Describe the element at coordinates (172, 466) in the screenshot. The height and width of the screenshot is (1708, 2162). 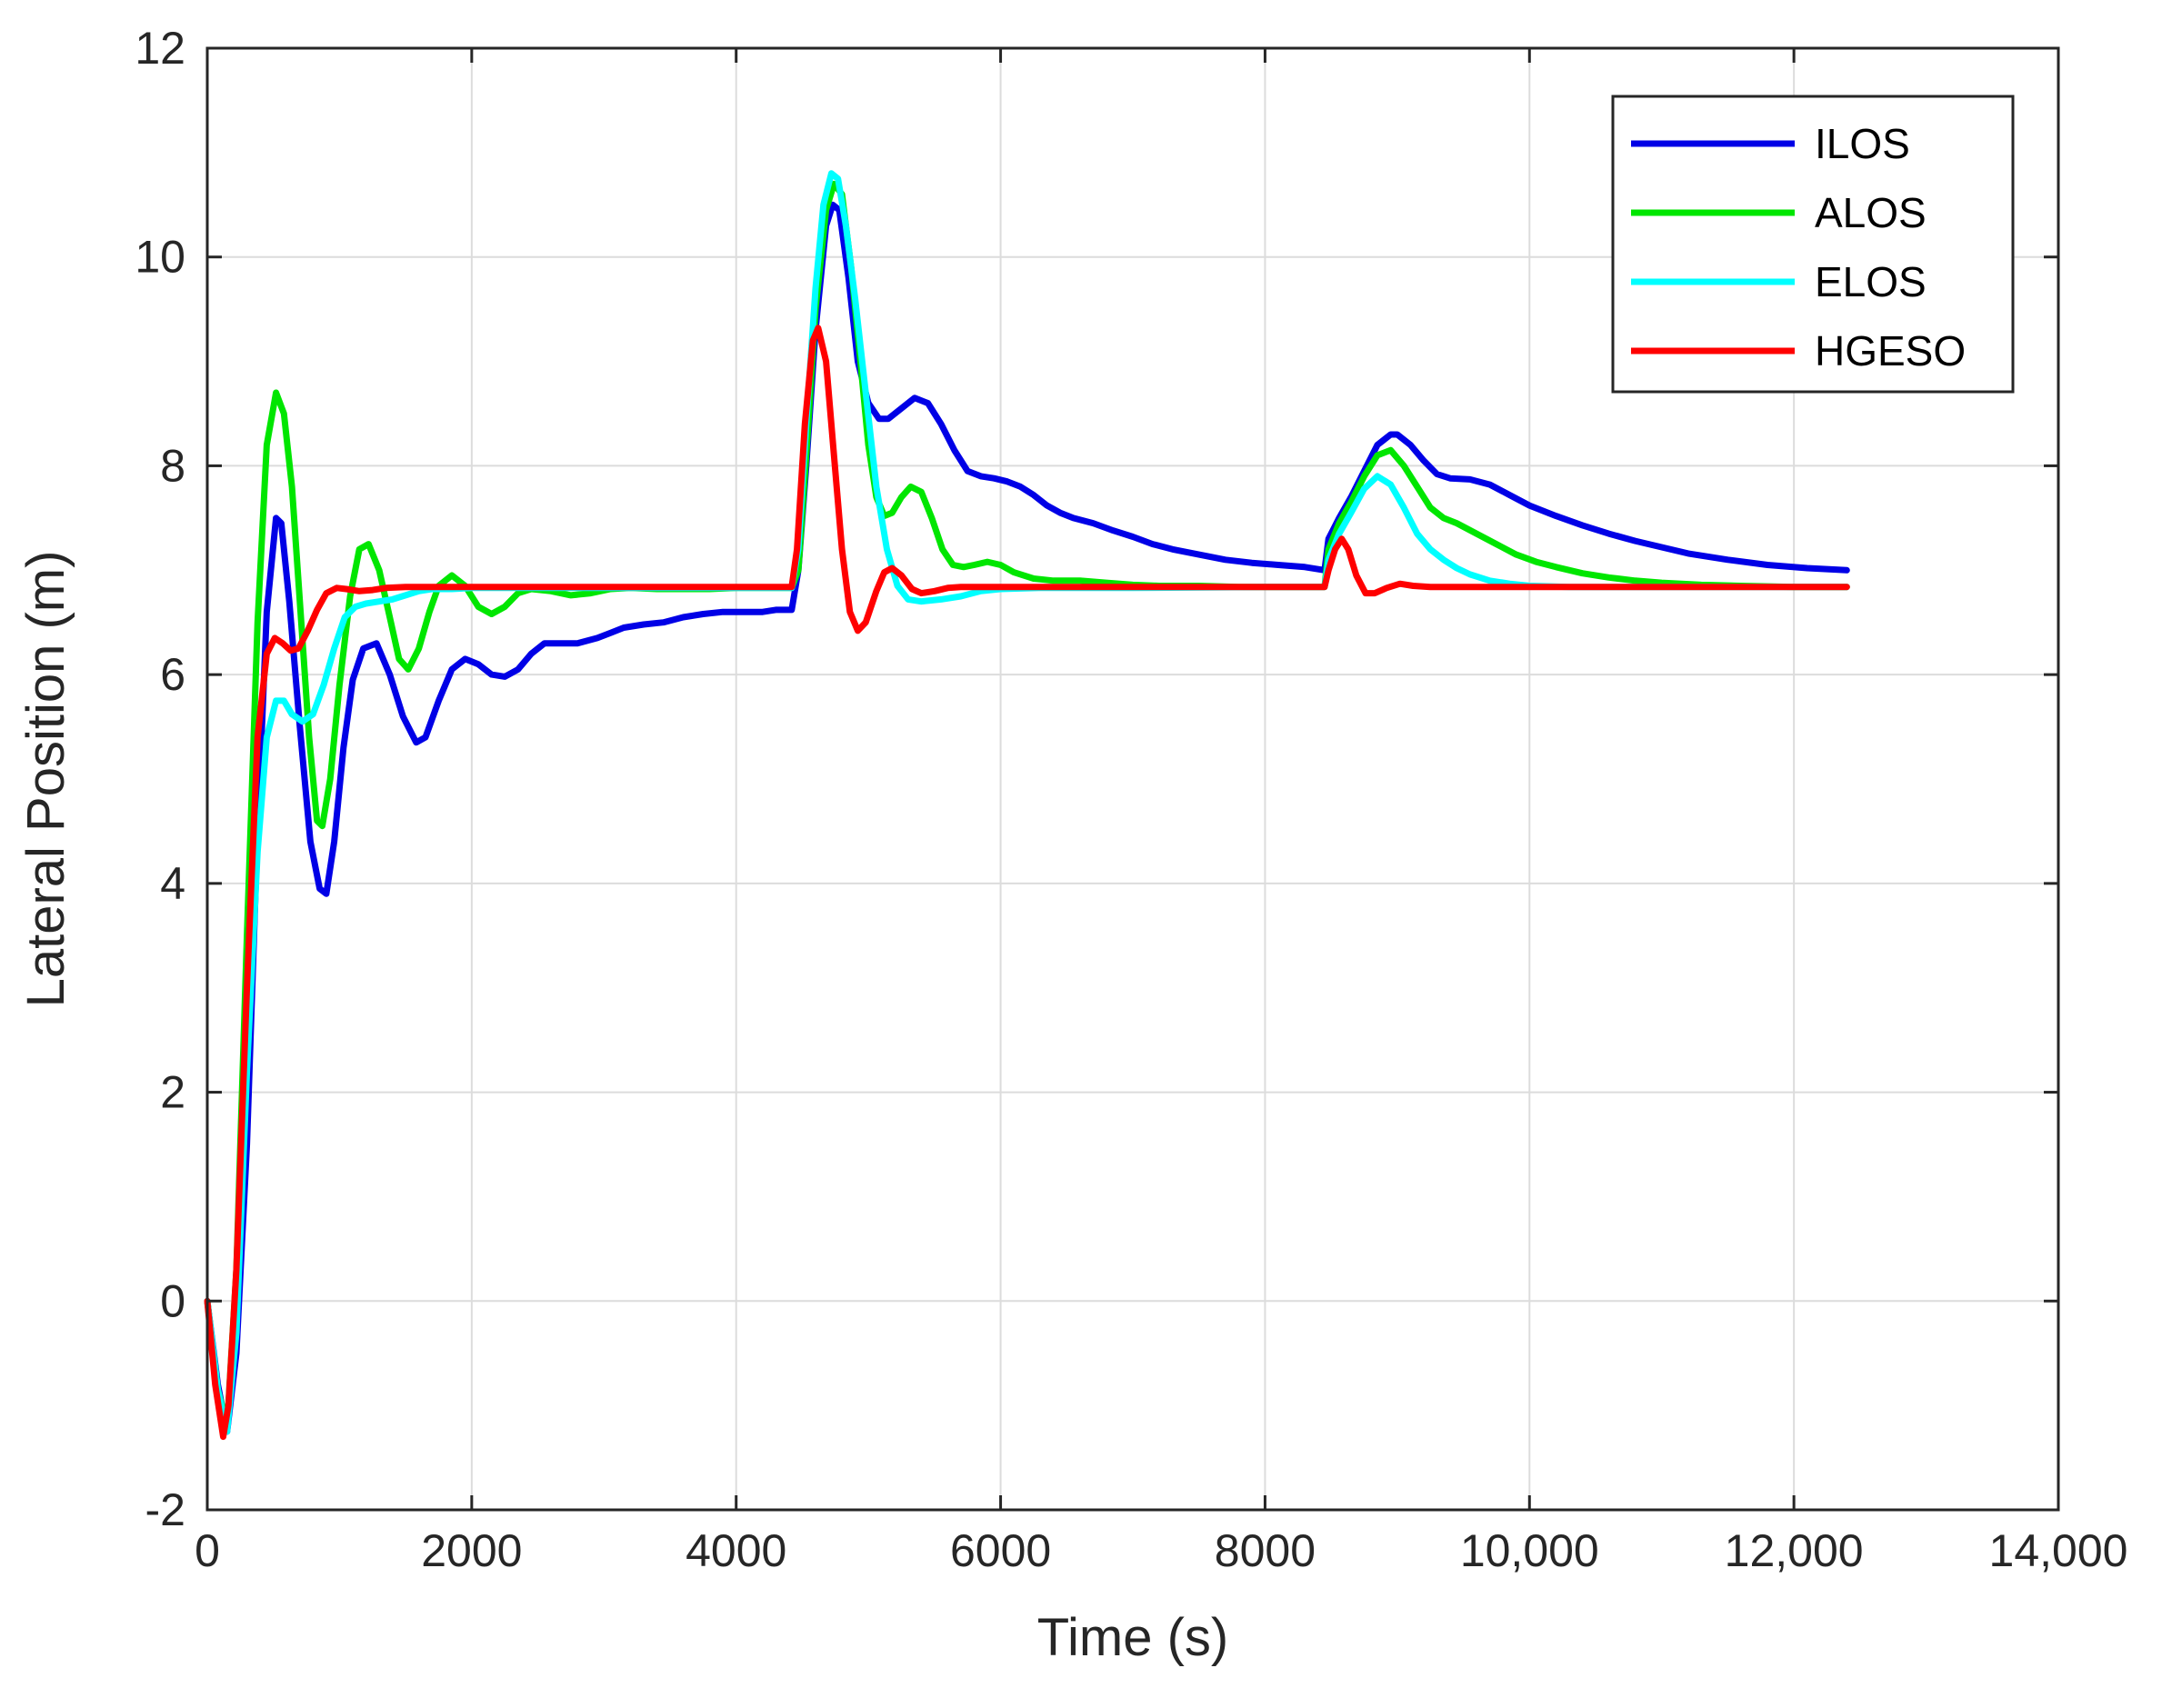
I see `y-tick-label: 8` at that location.